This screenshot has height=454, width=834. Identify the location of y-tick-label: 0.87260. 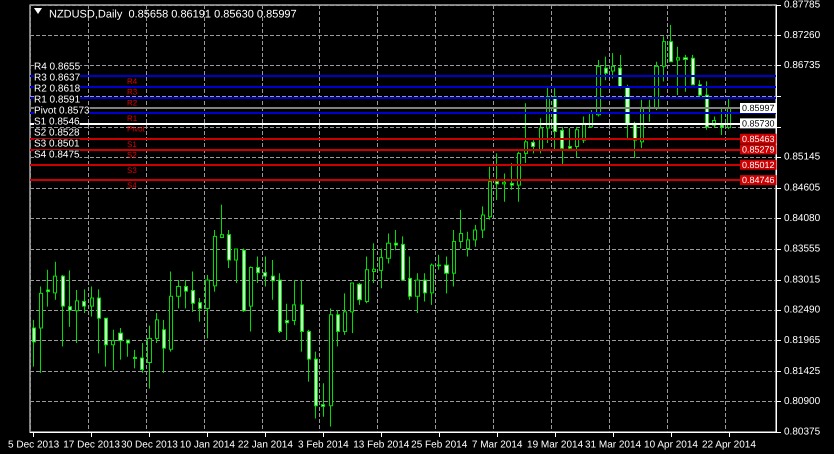
(802, 35).